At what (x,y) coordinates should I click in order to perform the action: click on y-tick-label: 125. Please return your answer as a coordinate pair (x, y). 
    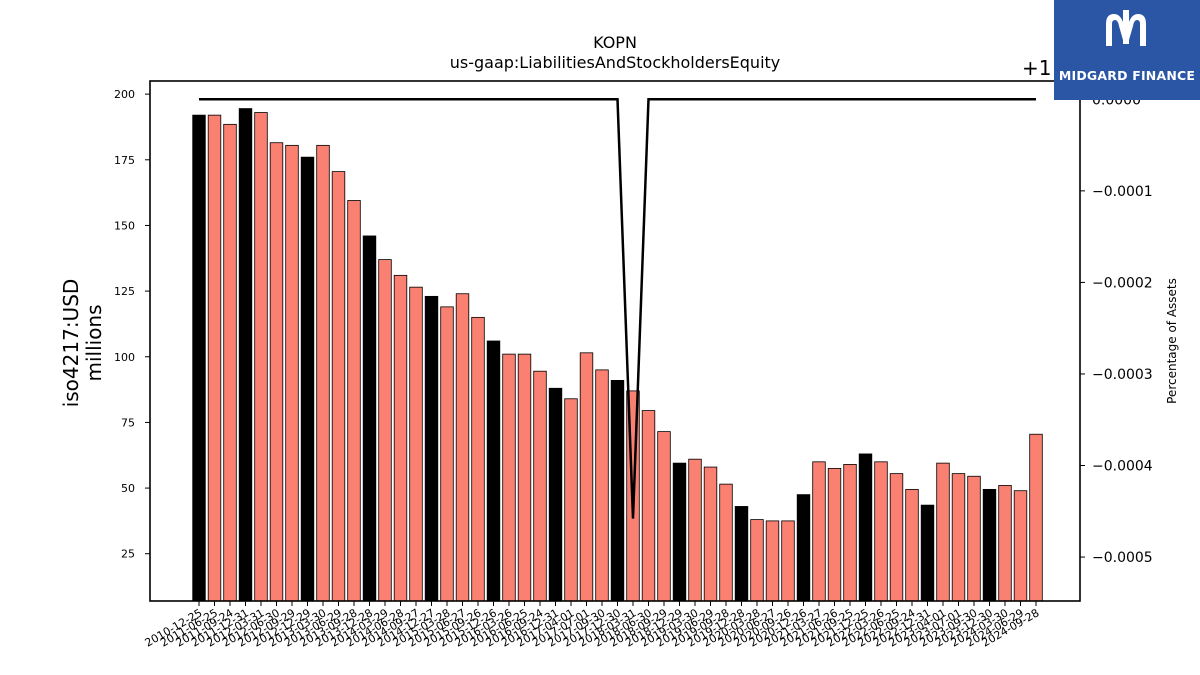
    Looking at the image, I should click on (124, 291).